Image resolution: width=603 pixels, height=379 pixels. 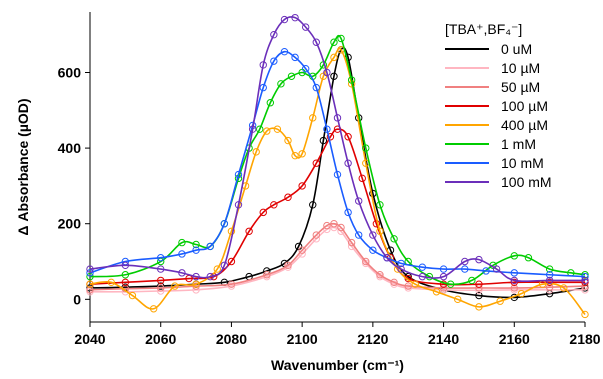 What do you see at coordinates (526, 182) in the screenshot?
I see `legend-entry: 100 mM` at bounding box center [526, 182].